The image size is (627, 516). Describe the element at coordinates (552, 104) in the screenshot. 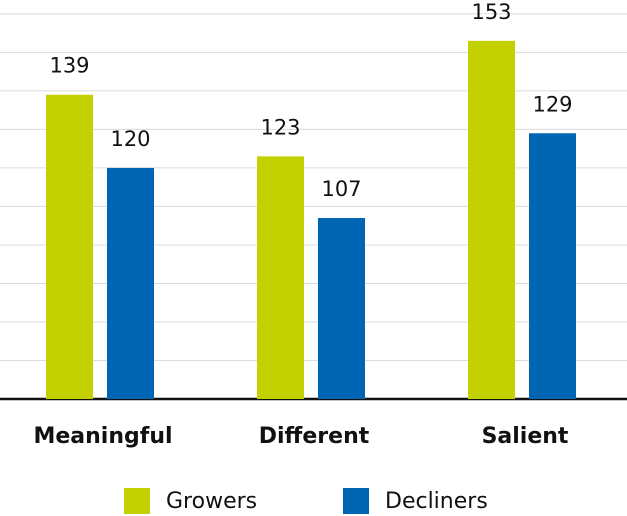

I see `value-label: 129` at that location.